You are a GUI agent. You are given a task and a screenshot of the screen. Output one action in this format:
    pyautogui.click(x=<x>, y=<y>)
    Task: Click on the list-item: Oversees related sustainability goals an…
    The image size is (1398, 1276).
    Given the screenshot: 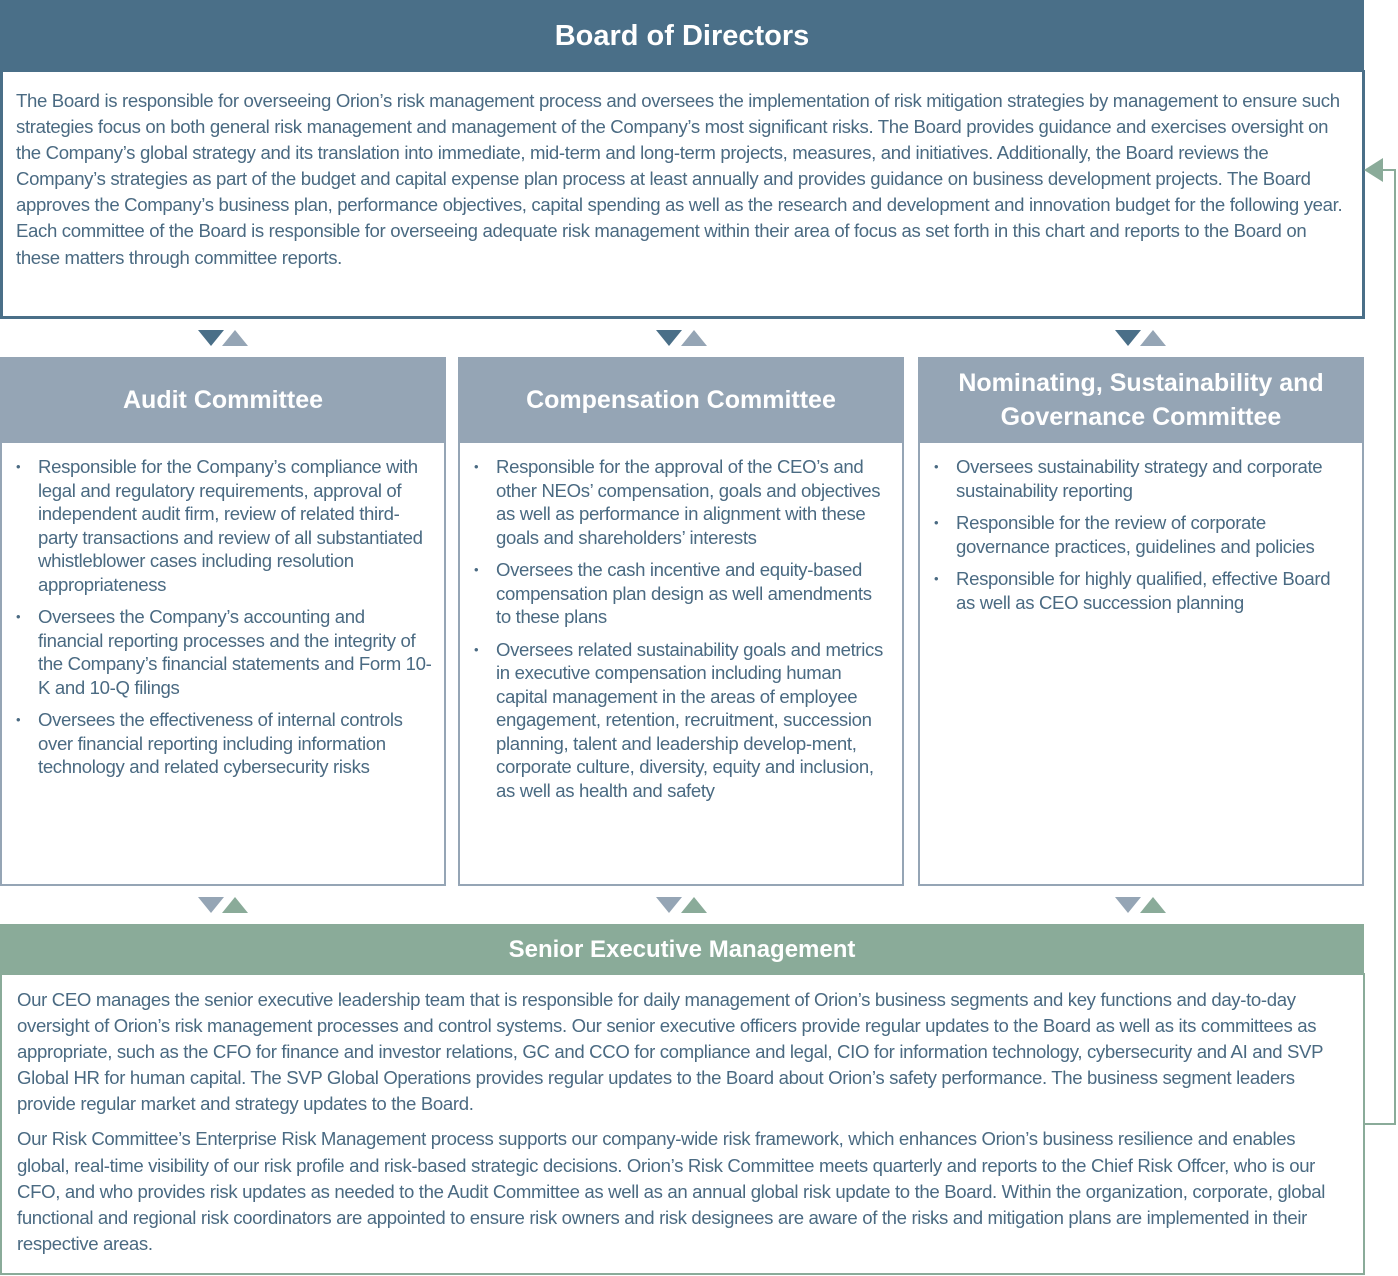 What is the action you would take?
    pyautogui.click(x=682, y=720)
    